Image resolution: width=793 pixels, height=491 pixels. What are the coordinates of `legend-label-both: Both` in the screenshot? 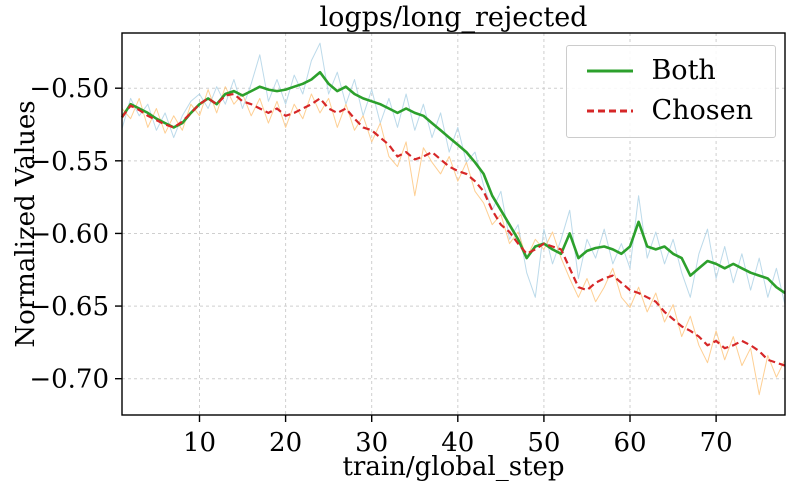 It's located at (683, 70).